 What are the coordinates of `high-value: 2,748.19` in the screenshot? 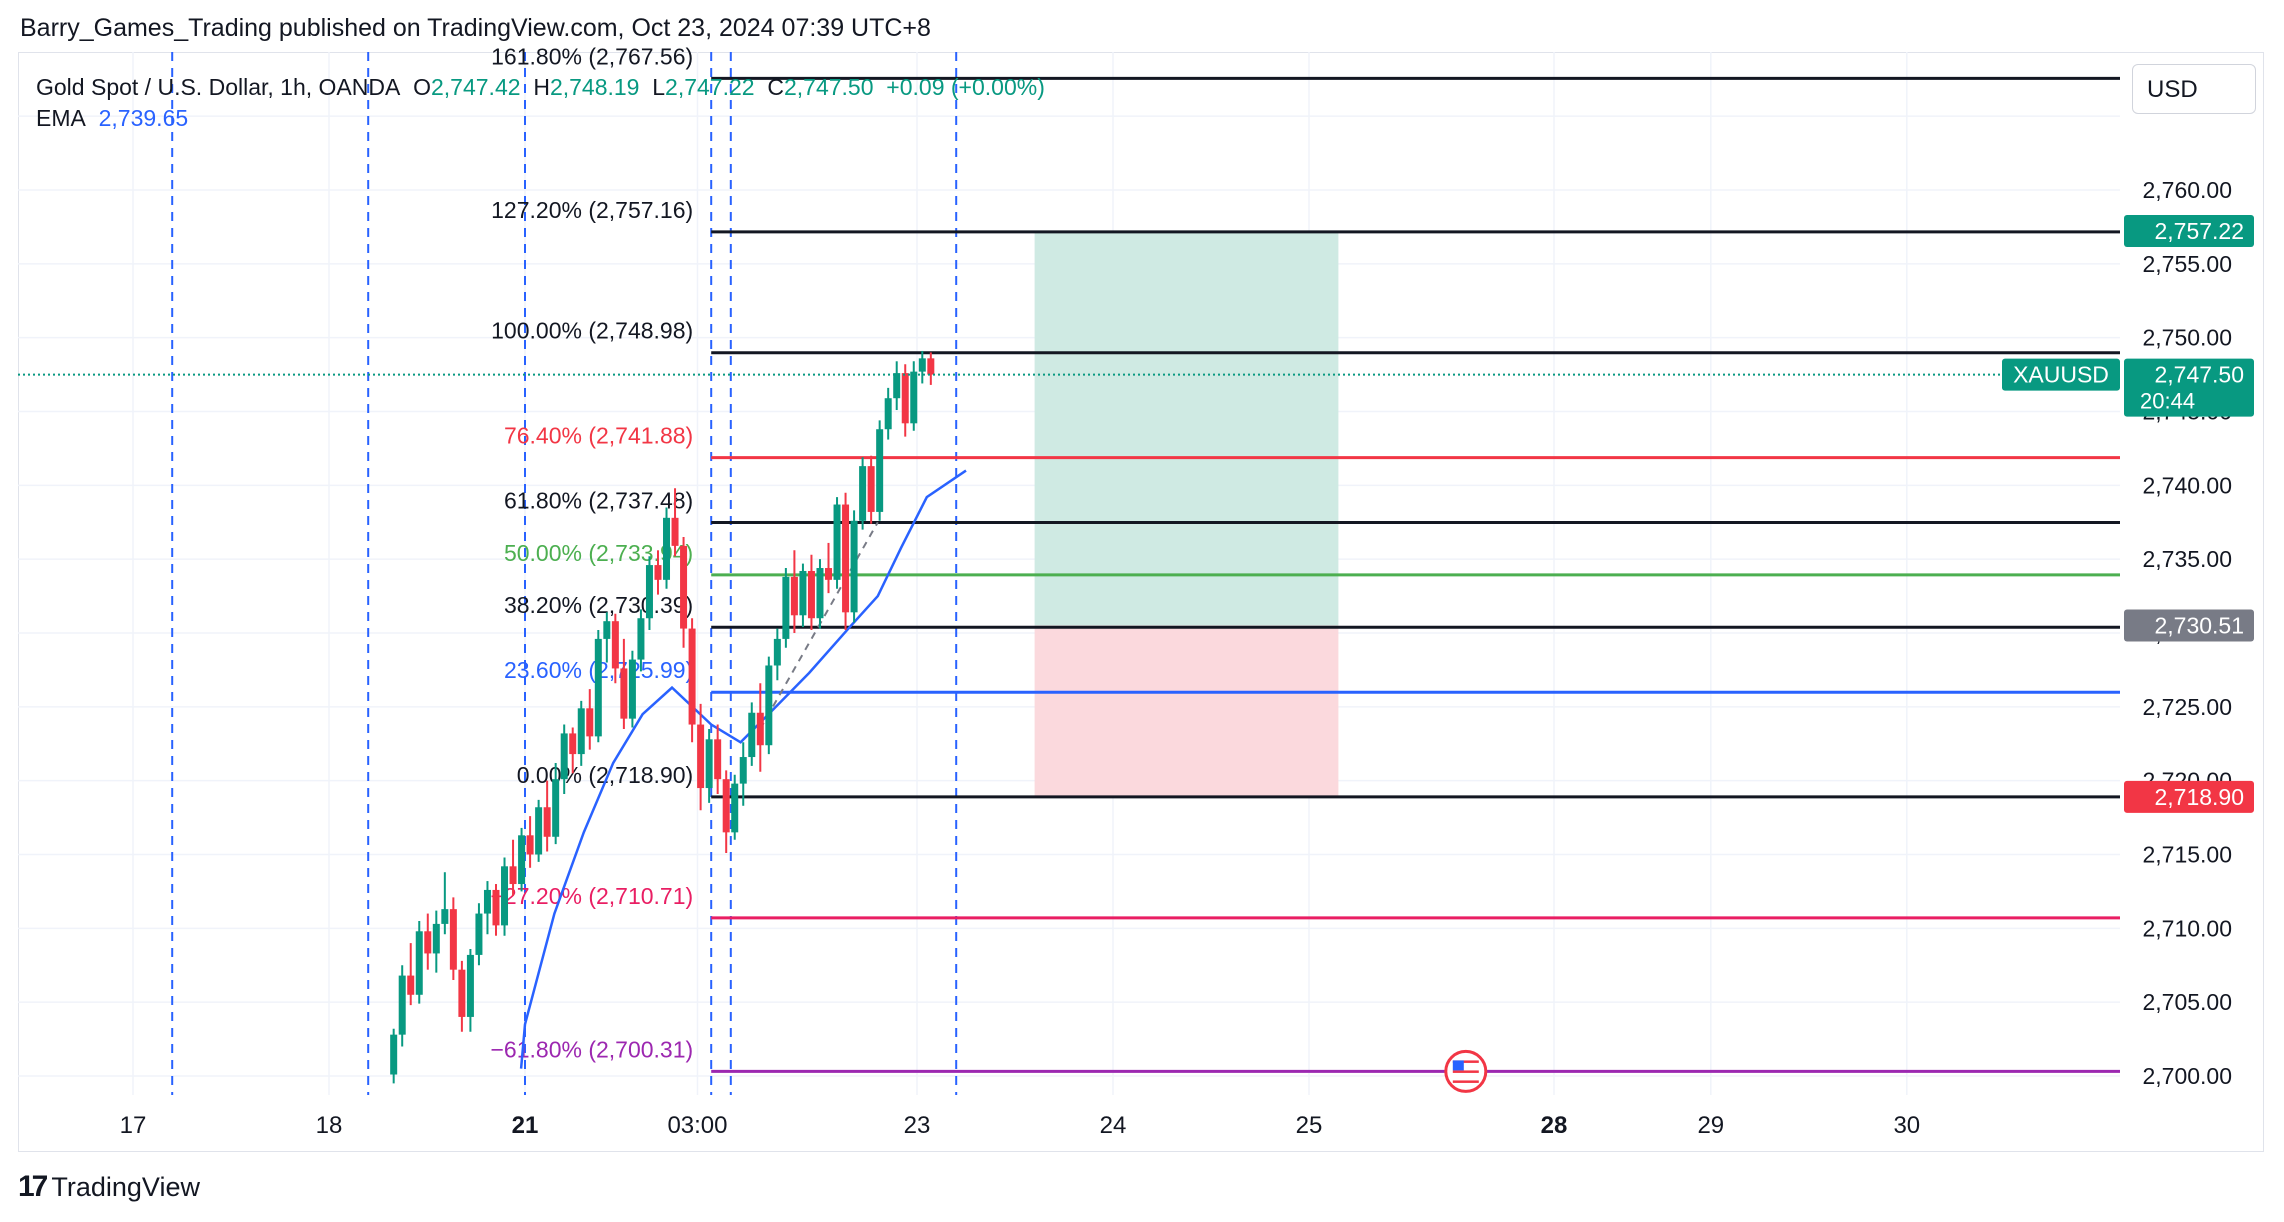 It's located at (594, 87).